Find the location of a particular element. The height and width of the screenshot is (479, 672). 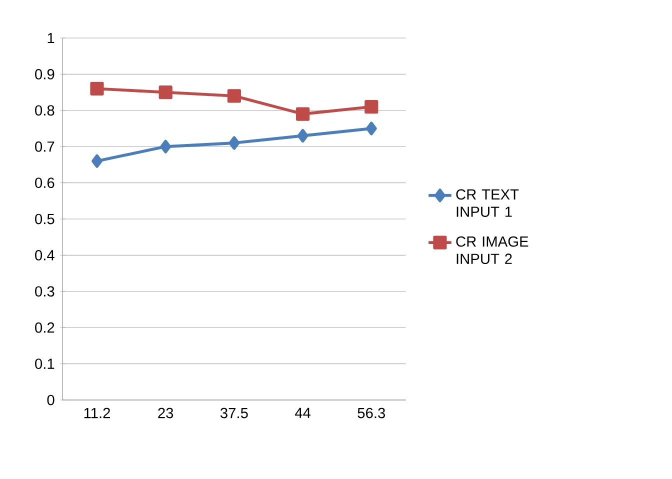

x-tick-label: 37.5 is located at coordinates (234, 413).